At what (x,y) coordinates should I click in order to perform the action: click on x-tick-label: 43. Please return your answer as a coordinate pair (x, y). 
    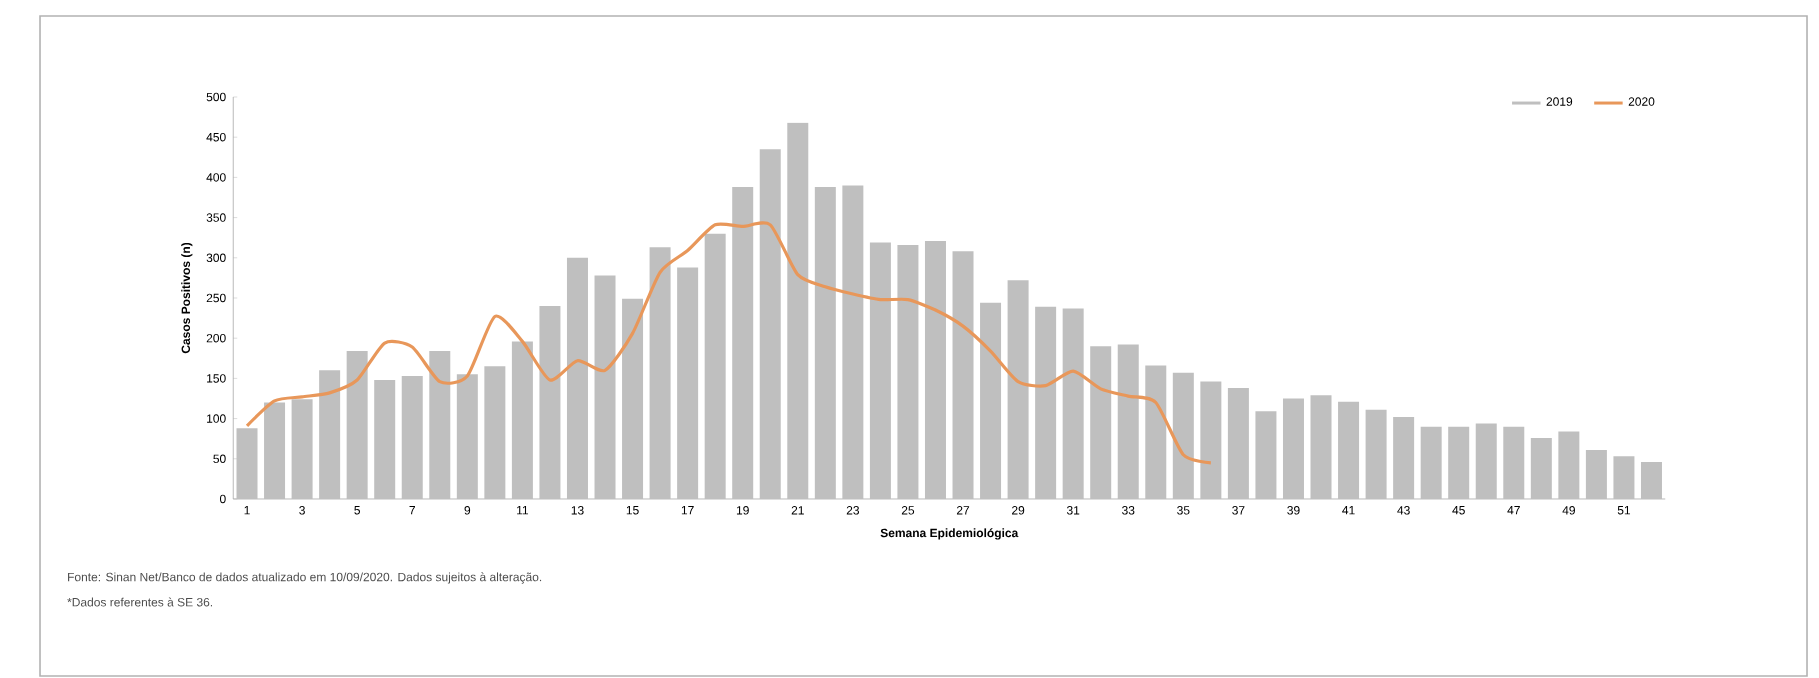
    Looking at the image, I should click on (1403, 510).